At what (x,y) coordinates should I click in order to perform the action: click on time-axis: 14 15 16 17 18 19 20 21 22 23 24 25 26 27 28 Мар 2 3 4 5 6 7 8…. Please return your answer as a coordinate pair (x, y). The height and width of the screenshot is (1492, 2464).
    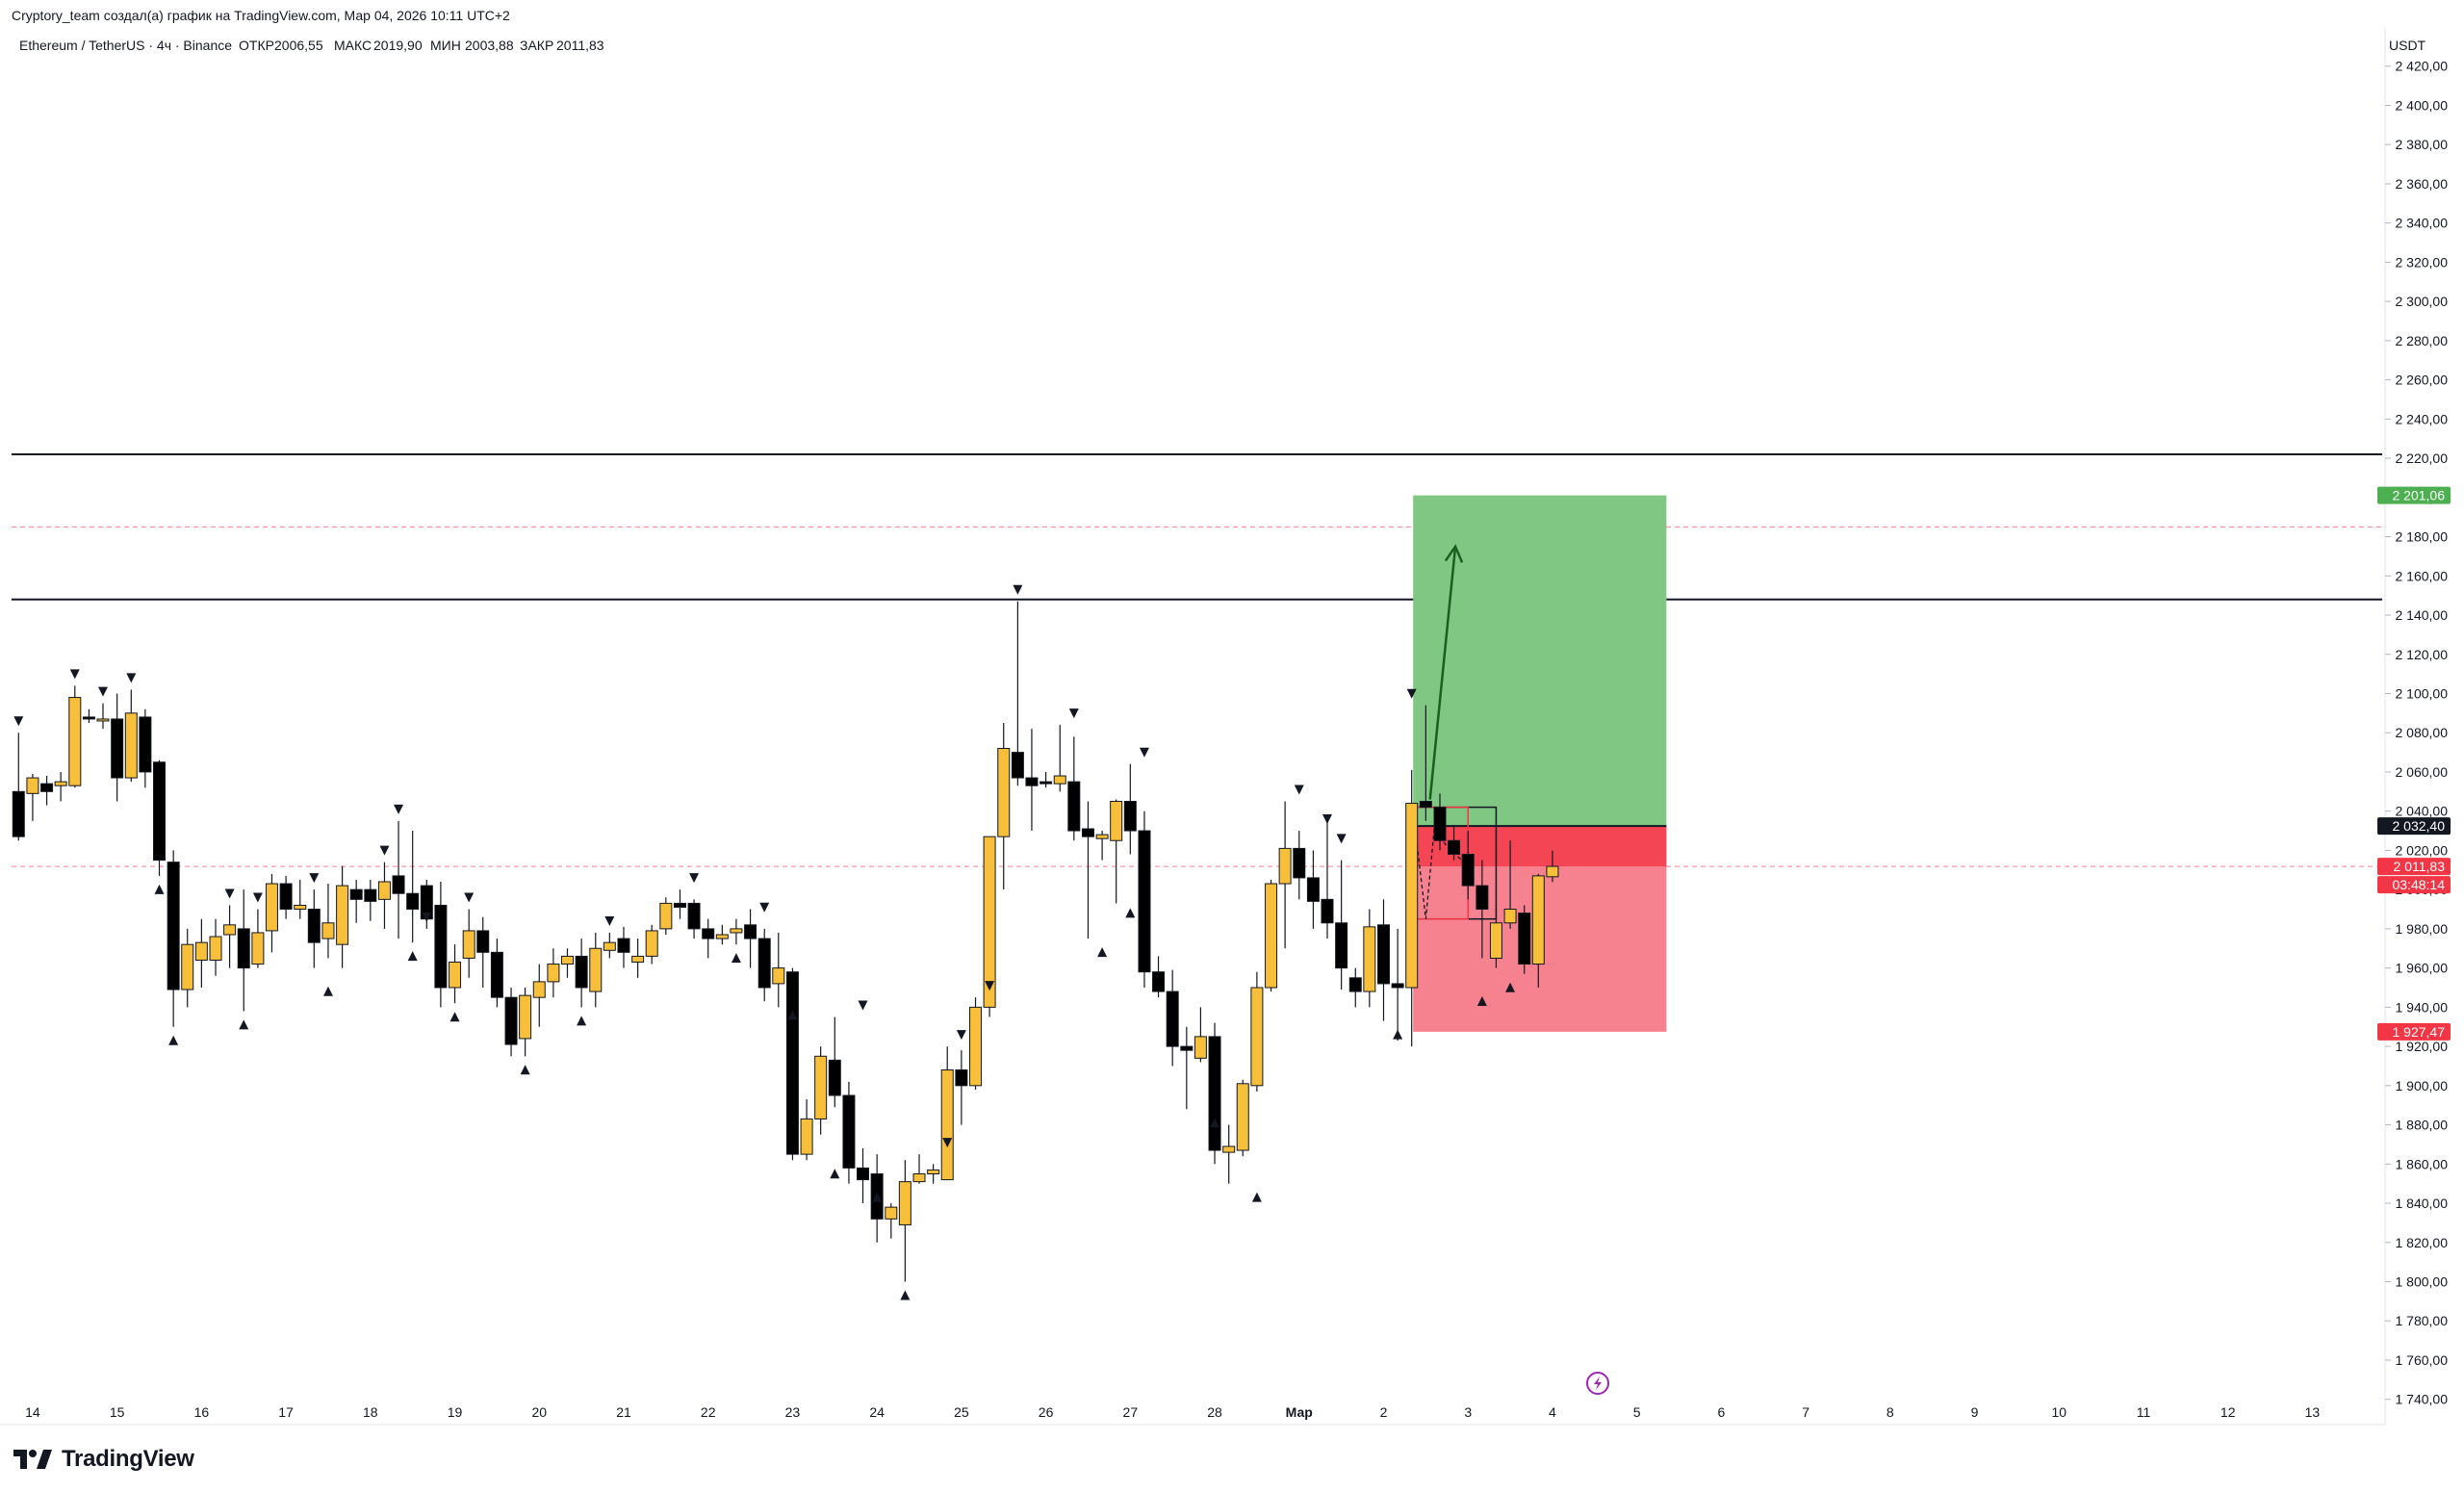
    Looking at the image, I should click on (1192, 1415).